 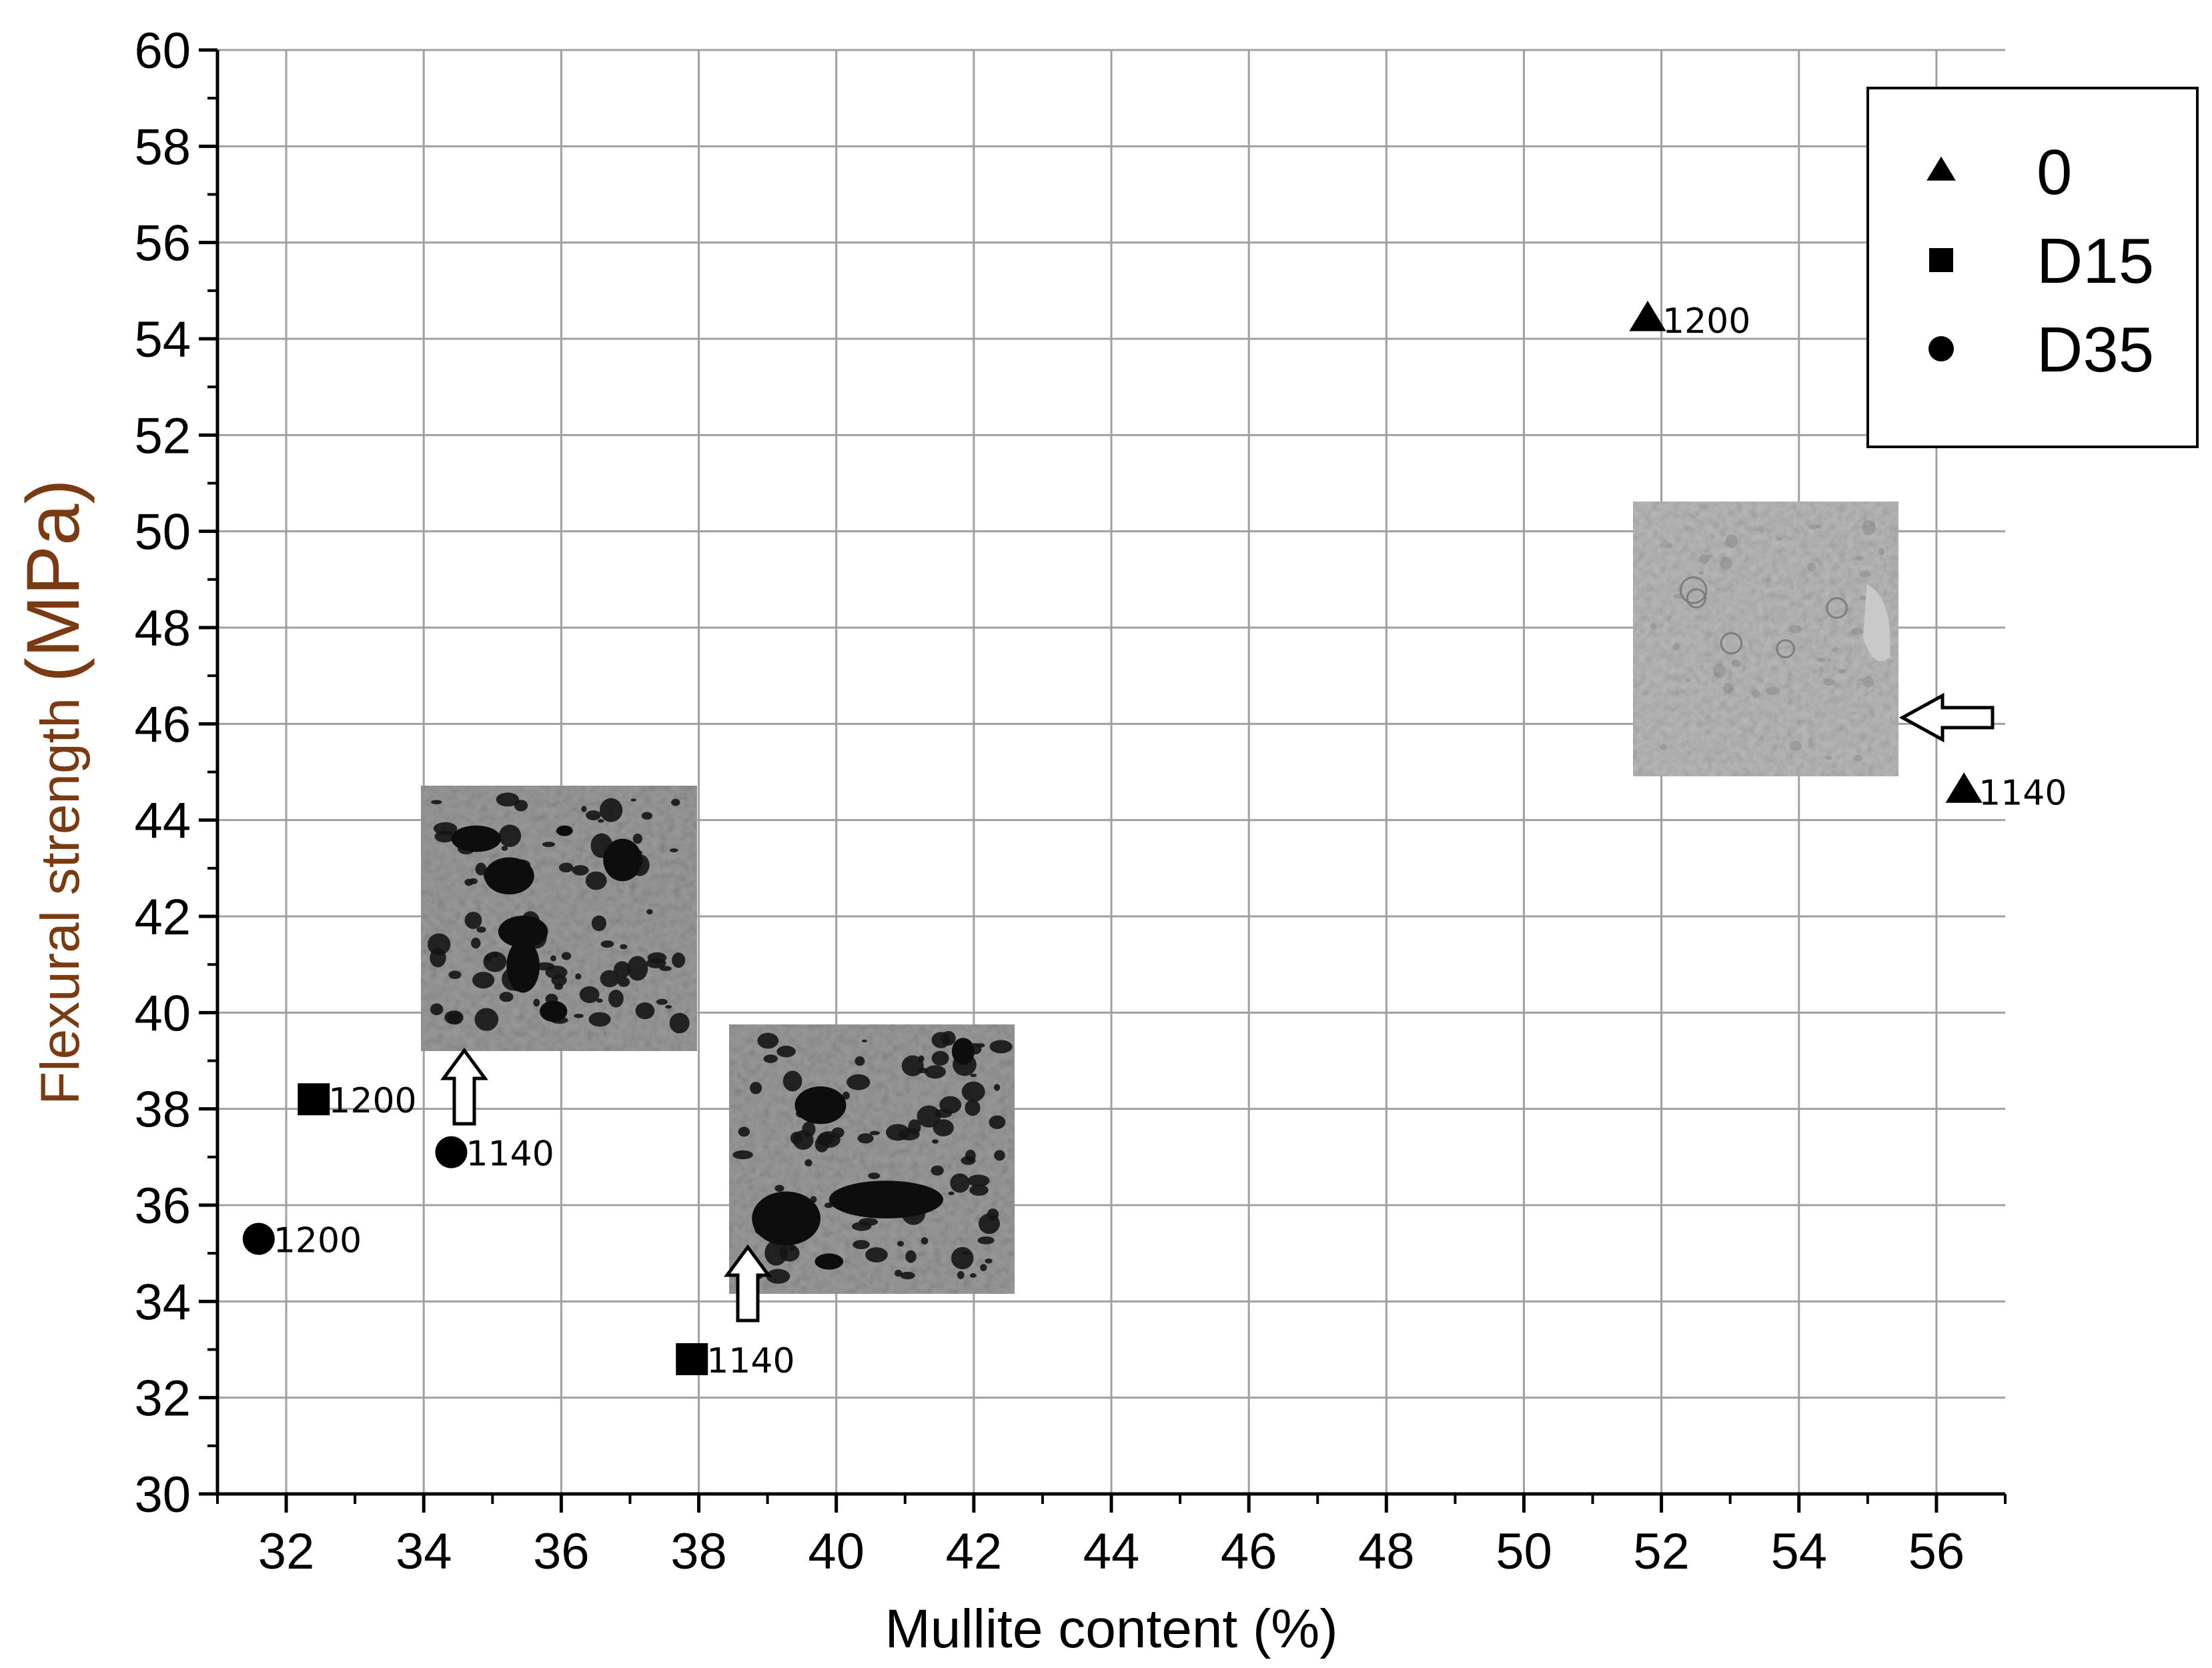 I want to click on data-point-label: 1200, so click(x=317, y=1241).